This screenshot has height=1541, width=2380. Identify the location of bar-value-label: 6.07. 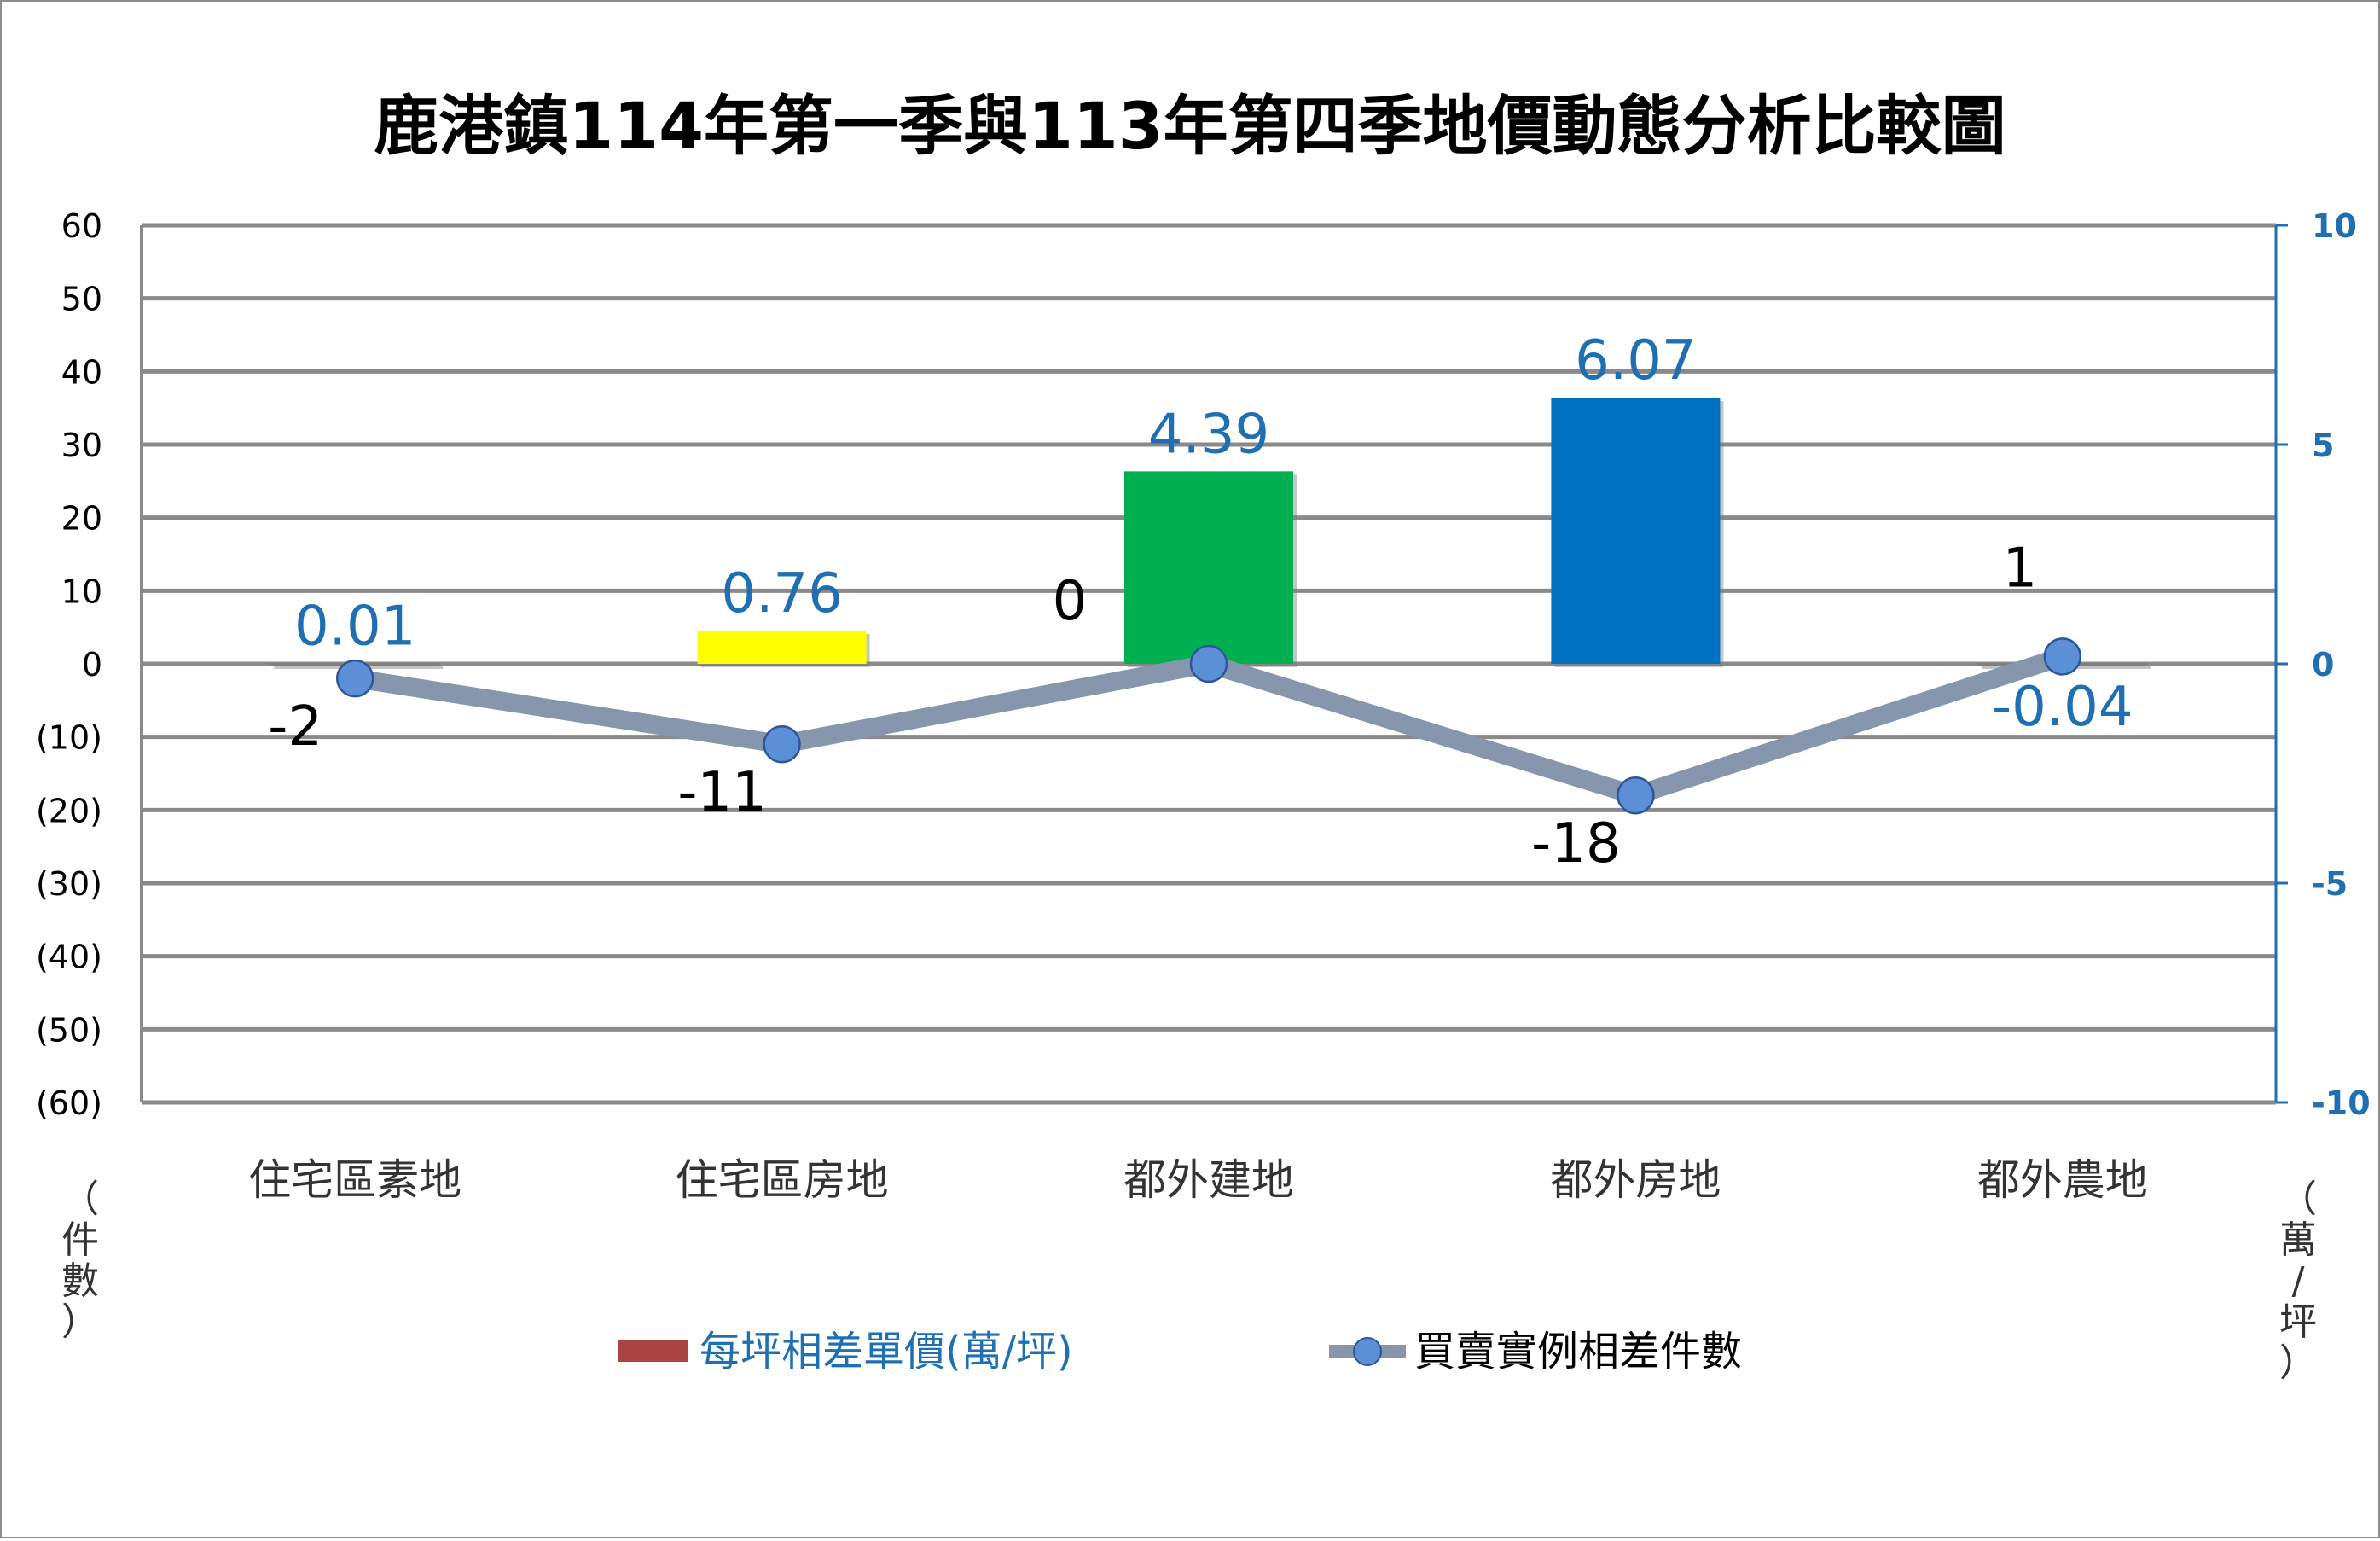
(1636, 361).